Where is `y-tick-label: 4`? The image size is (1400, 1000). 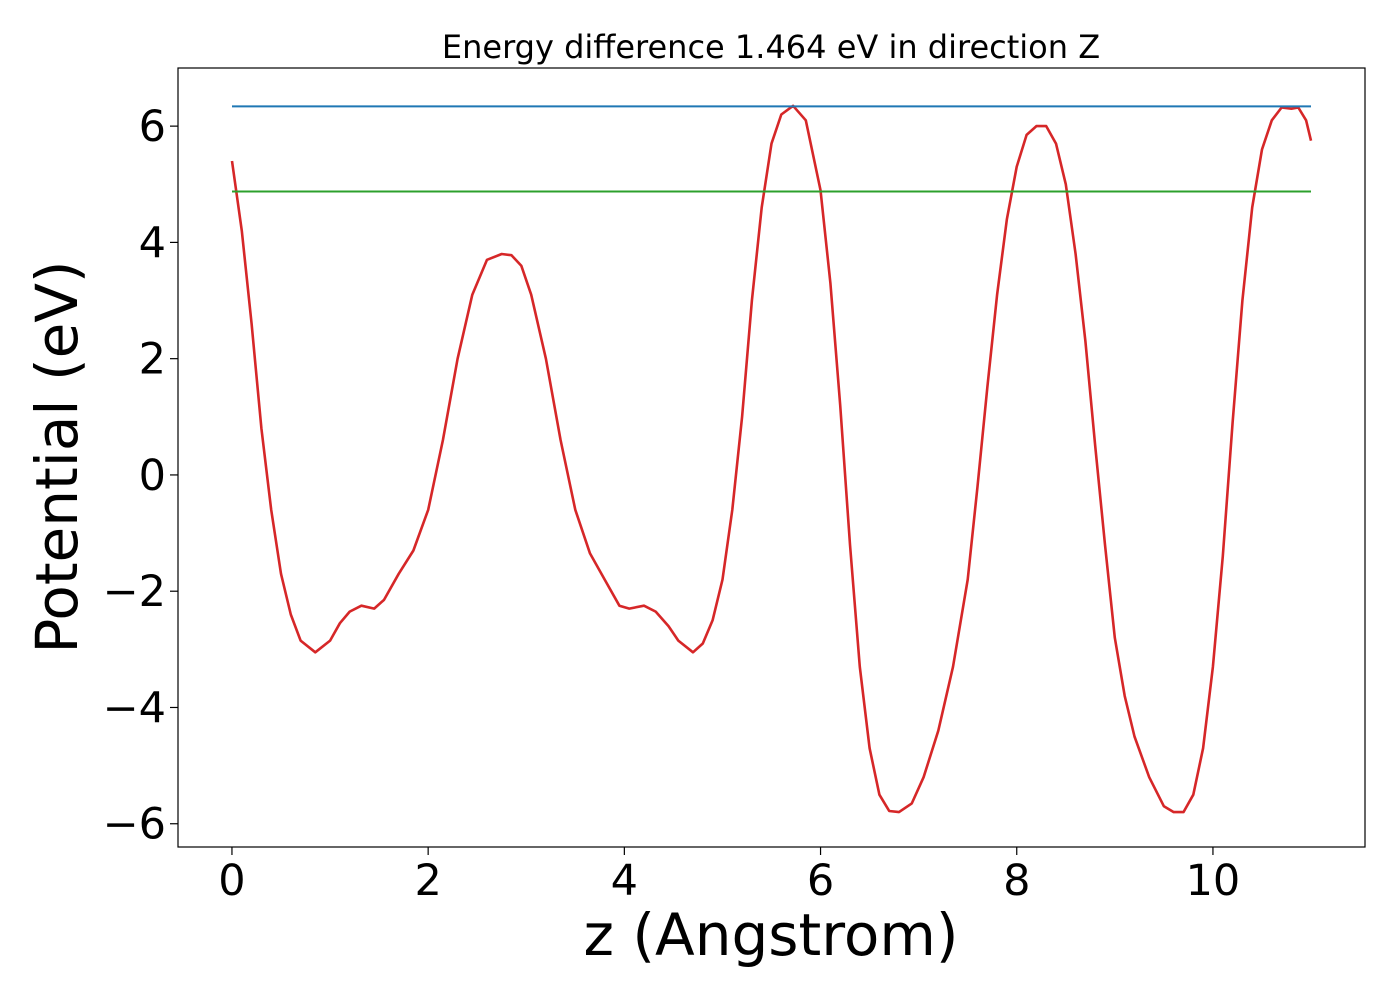 y-tick-label: 4 is located at coordinates (152, 243).